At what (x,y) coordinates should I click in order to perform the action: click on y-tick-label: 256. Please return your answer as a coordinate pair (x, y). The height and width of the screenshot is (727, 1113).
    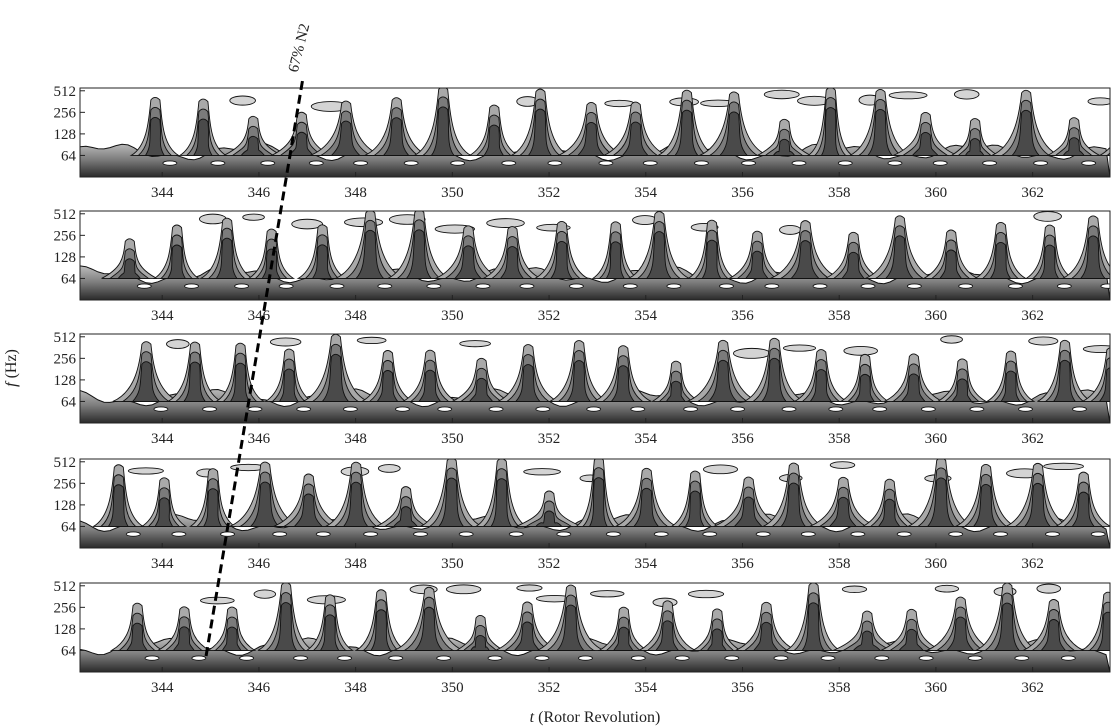
    Looking at the image, I should click on (65, 608).